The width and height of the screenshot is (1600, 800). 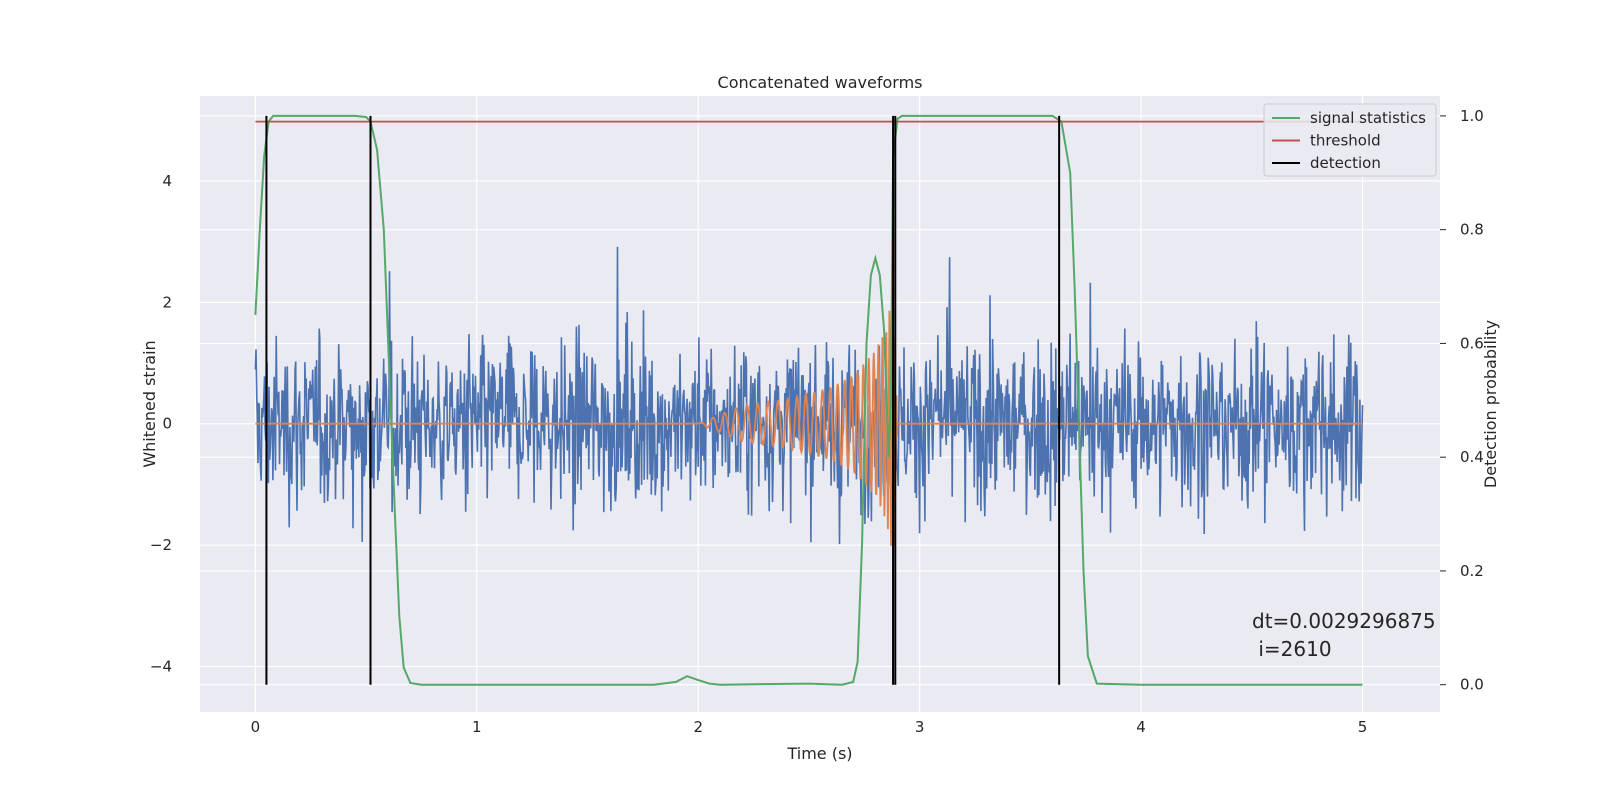 I want to click on y-tick-label: −4, so click(x=161, y=666).